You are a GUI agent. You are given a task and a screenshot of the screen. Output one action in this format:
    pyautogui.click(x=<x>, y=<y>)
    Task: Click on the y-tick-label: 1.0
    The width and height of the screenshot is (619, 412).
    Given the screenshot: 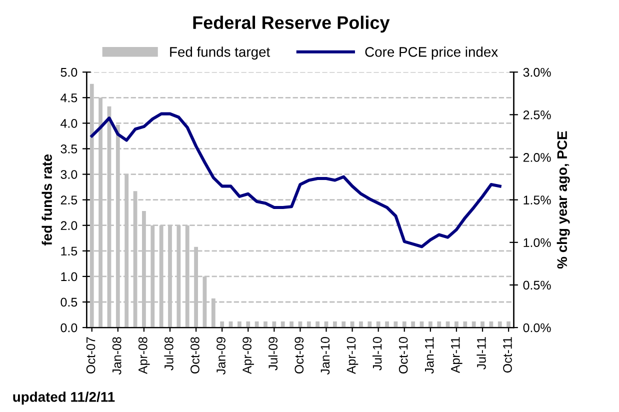 What is the action you would take?
    pyautogui.click(x=69, y=277)
    